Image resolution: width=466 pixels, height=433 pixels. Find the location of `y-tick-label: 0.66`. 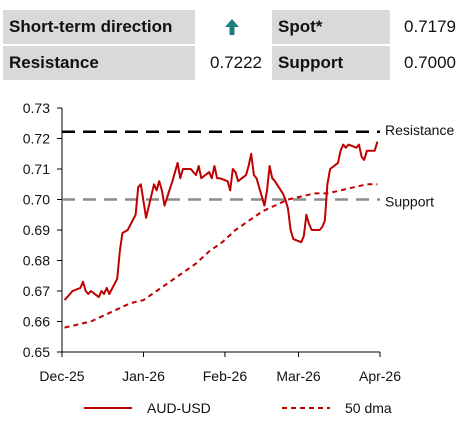

y-tick-label: 0.66 is located at coordinates (36, 322).